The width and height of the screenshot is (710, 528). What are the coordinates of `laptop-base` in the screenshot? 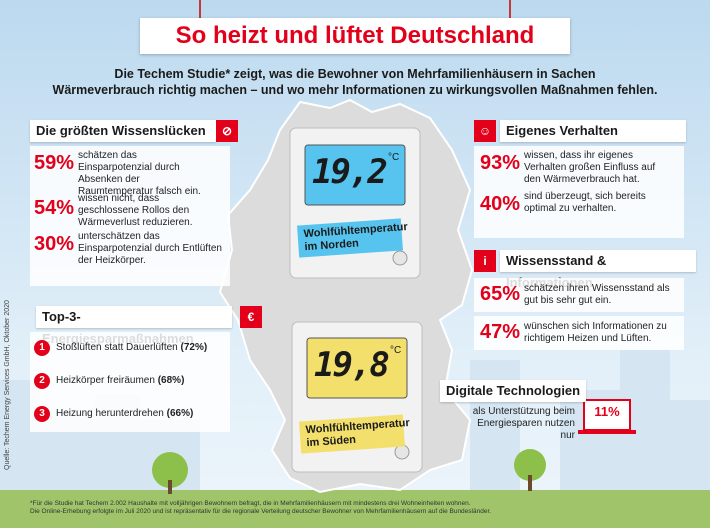 It's located at (607, 432).